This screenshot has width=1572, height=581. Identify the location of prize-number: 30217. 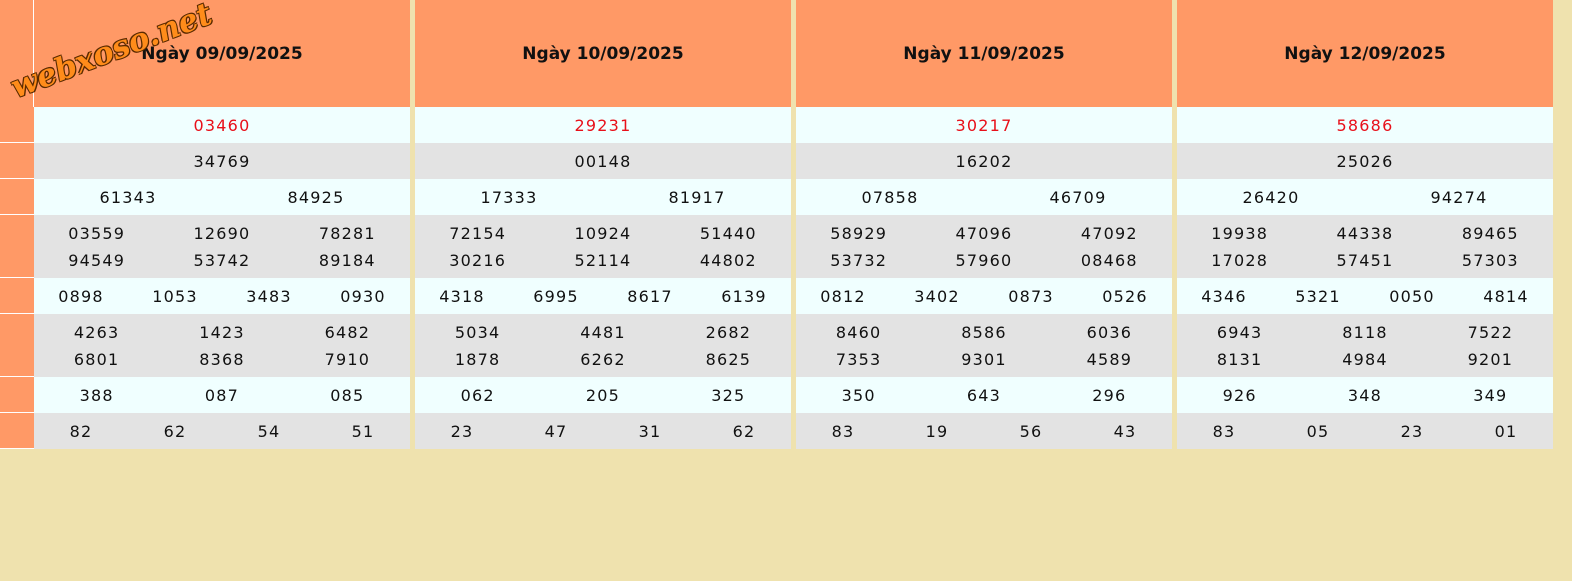
(984, 125).